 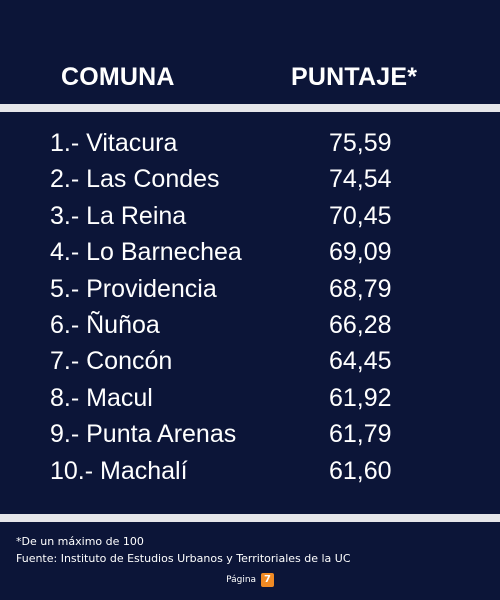 What do you see at coordinates (267, 580) in the screenshot?
I see `brand-badge: 7` at bounding box center [267, 580].